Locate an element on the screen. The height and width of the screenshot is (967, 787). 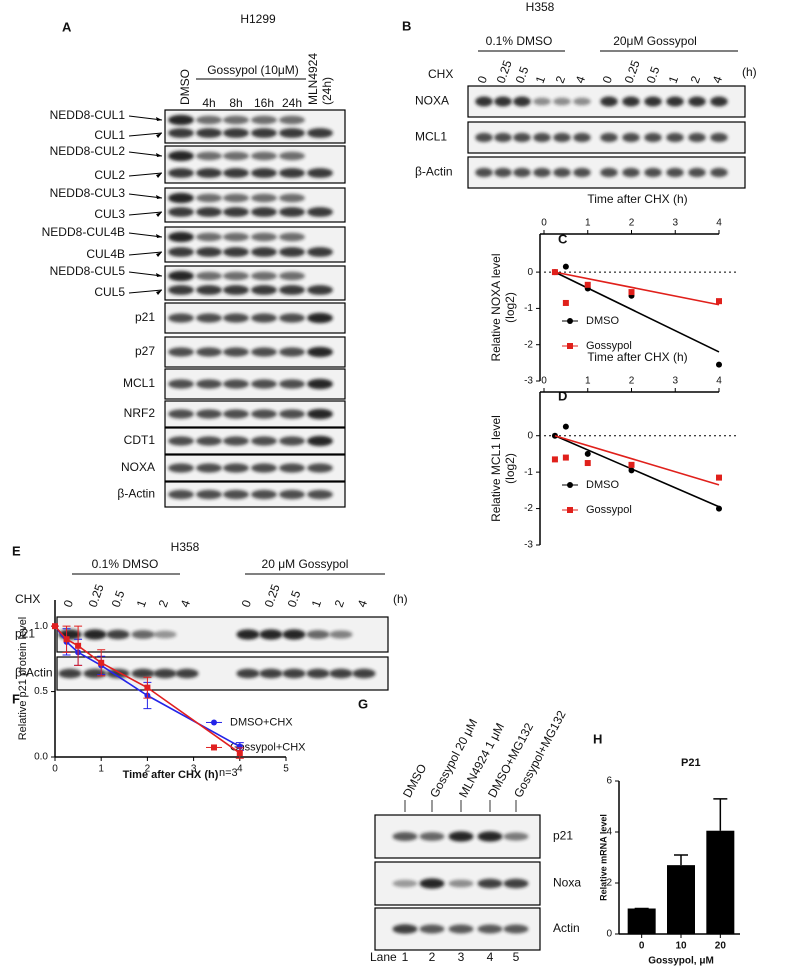
lane-number: 5 is located at coordinates (516, 957).